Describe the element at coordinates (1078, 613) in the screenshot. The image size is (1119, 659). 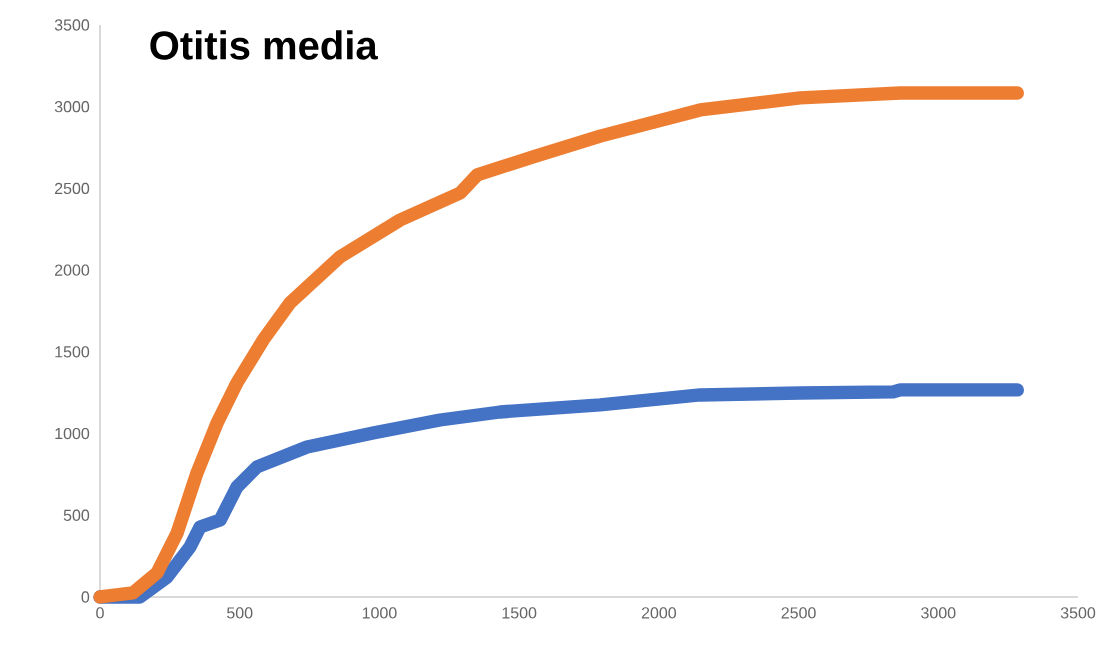
I see `x-tick-label: 3500` at that location.